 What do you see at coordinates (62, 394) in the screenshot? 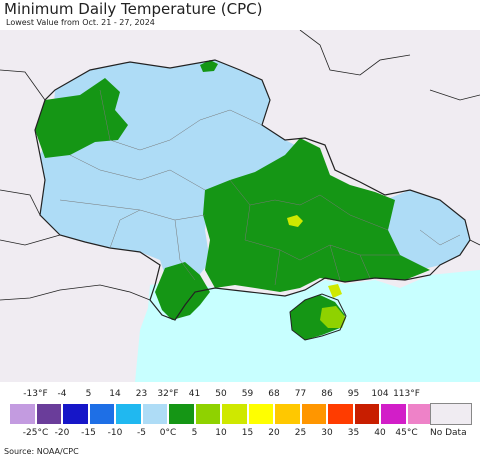
I see `legend-tick-label: -4` at bounding box center [62, 394].